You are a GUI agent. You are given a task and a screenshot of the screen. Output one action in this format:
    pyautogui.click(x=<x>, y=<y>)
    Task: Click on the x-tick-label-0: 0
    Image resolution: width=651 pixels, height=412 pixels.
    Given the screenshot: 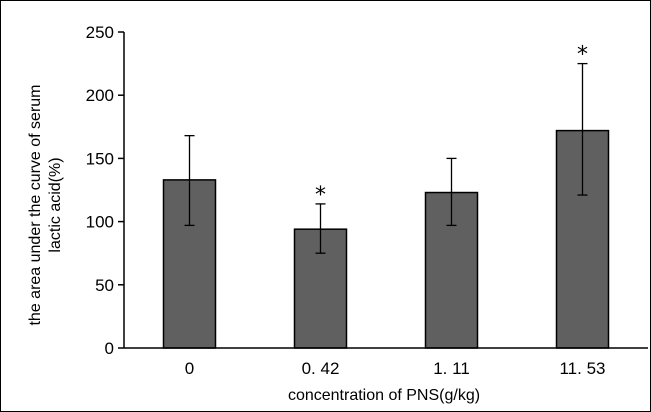 What is the action you would take?
    pyautogui.click(x=189, y=368)
    